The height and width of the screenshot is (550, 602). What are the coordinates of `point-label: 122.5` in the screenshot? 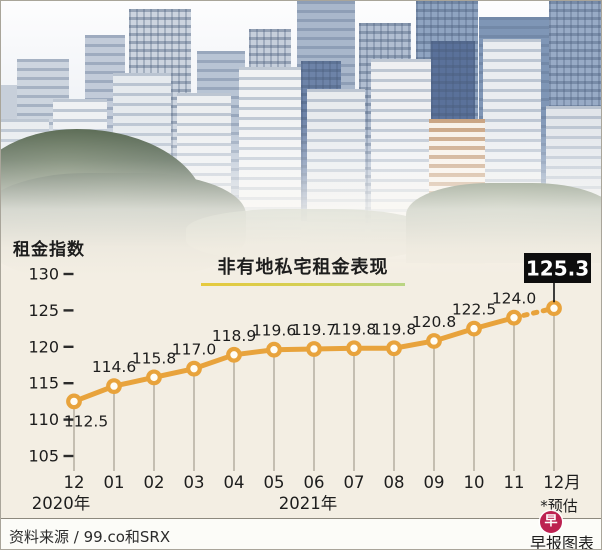 It's located at (474, 310).